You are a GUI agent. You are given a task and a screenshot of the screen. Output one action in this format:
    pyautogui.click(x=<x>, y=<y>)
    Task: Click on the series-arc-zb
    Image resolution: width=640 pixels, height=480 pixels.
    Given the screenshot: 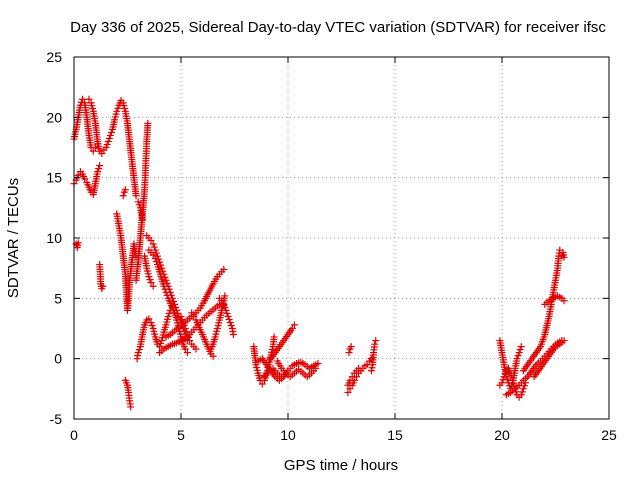 What is the action you would take?
    pyautogui.click(x=350, y=350)
    